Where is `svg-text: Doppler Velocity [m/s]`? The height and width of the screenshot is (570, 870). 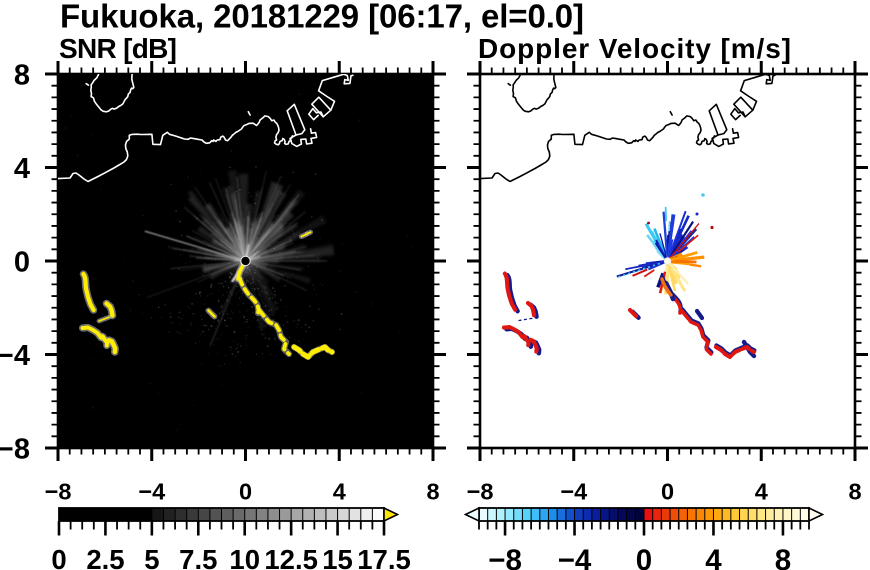
svg-text: Doppler Velocity [m/s] is located at coordinates (634, 48).